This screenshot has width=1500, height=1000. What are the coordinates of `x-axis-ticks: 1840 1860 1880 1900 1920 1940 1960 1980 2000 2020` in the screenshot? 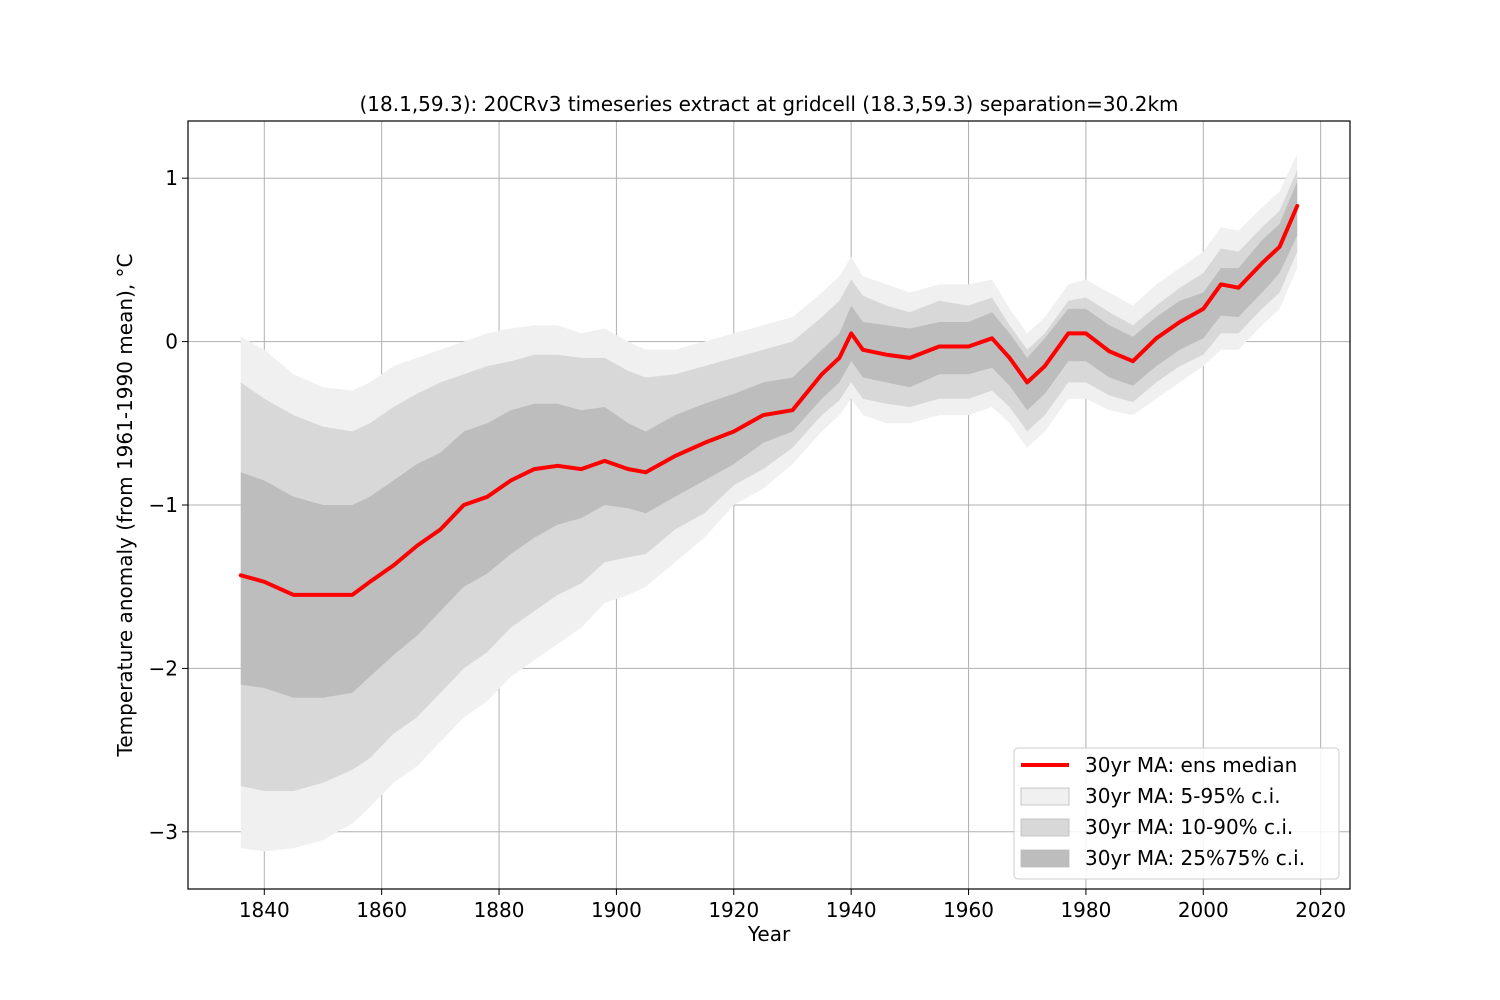 It's located at (792, 905).